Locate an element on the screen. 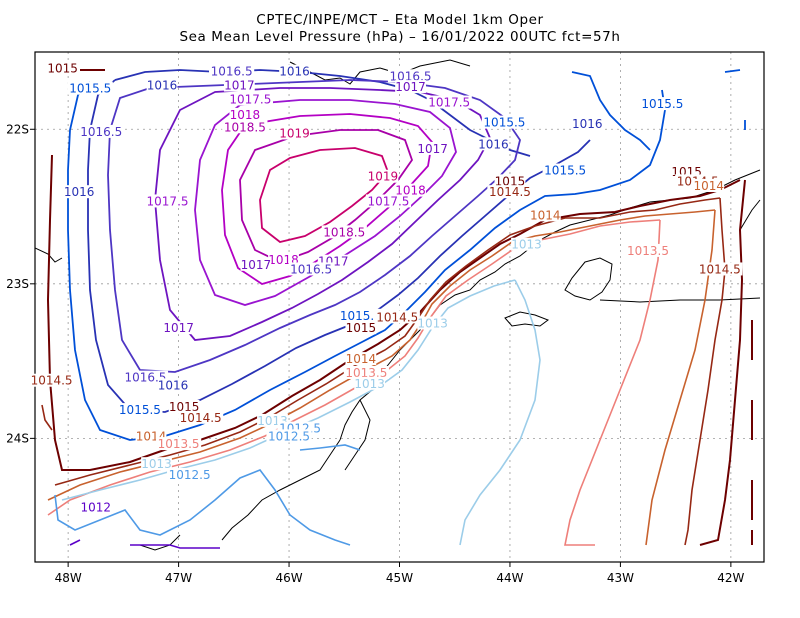 The image size is (800, 618). lon-tick-label: 45W is located at coordinates (399, 578).